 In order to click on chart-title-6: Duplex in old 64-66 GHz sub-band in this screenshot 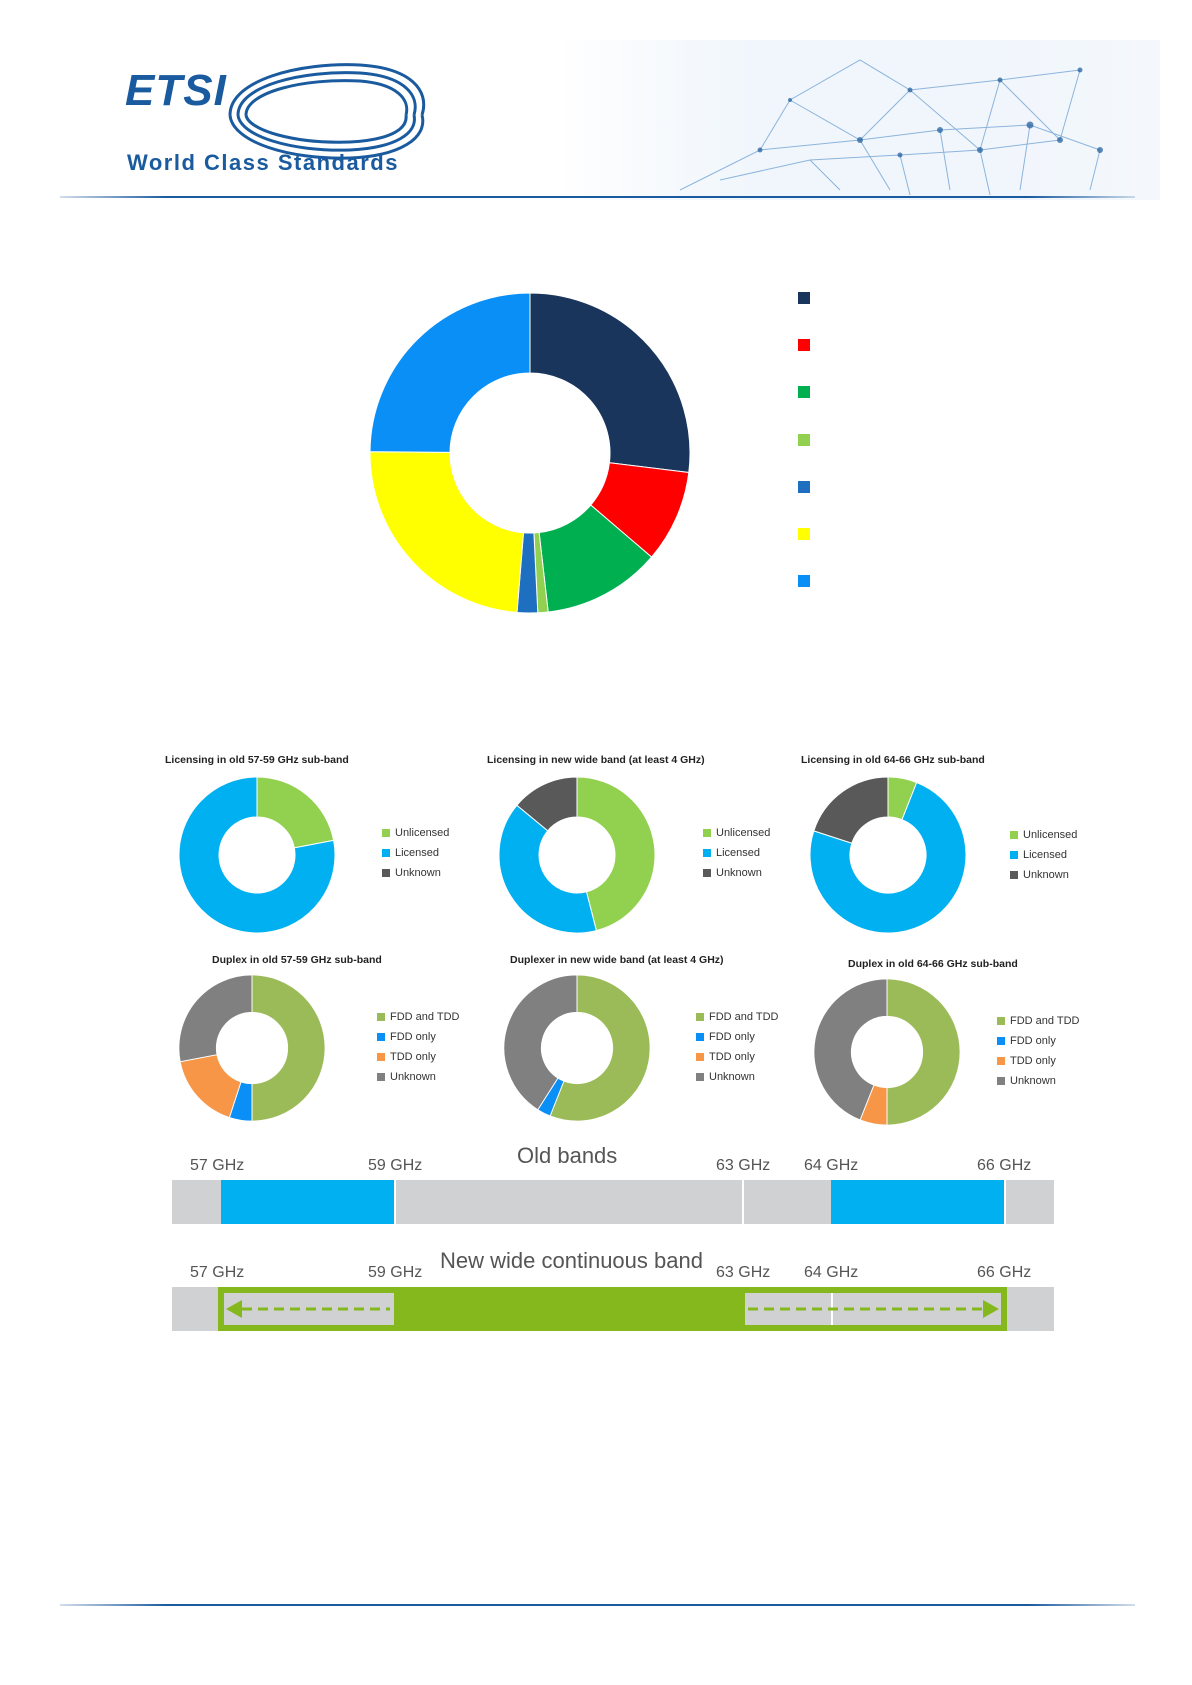, I will do `click(933, 964)`.